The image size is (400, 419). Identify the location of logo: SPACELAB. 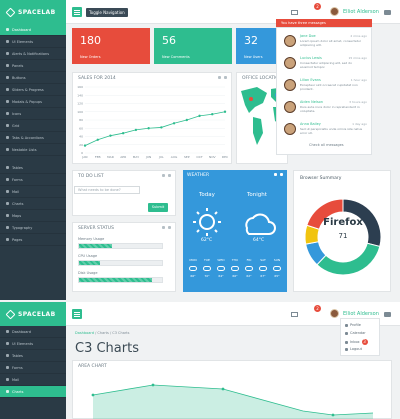
(33, 12).